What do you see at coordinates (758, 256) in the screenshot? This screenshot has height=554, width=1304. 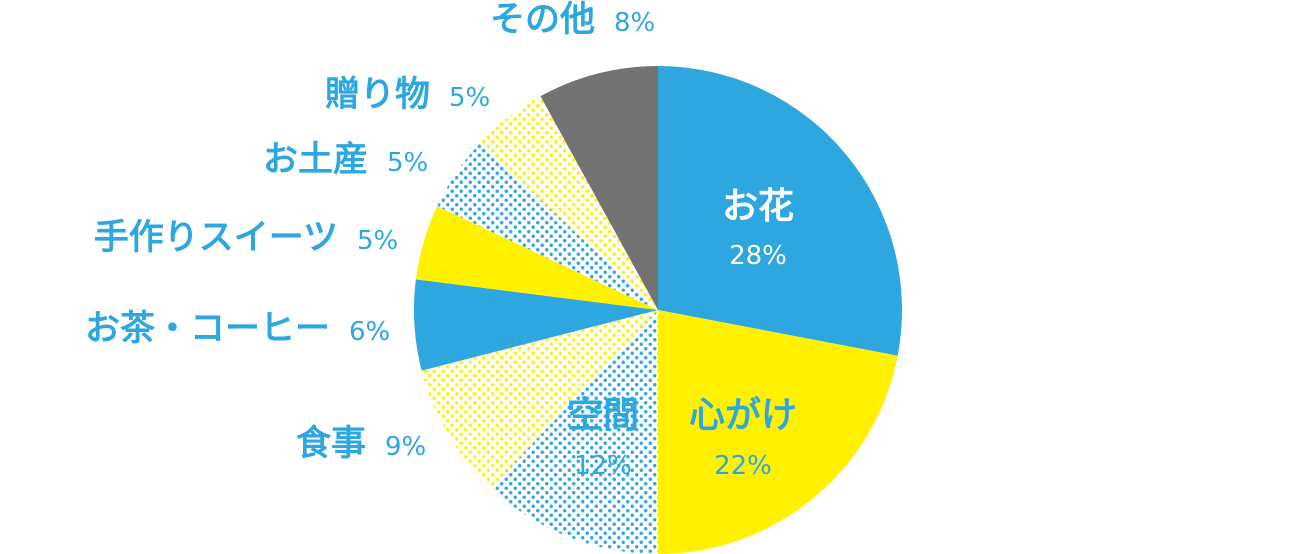 I see `slice-percent-1: 28%` at bounding box center [758, 256].